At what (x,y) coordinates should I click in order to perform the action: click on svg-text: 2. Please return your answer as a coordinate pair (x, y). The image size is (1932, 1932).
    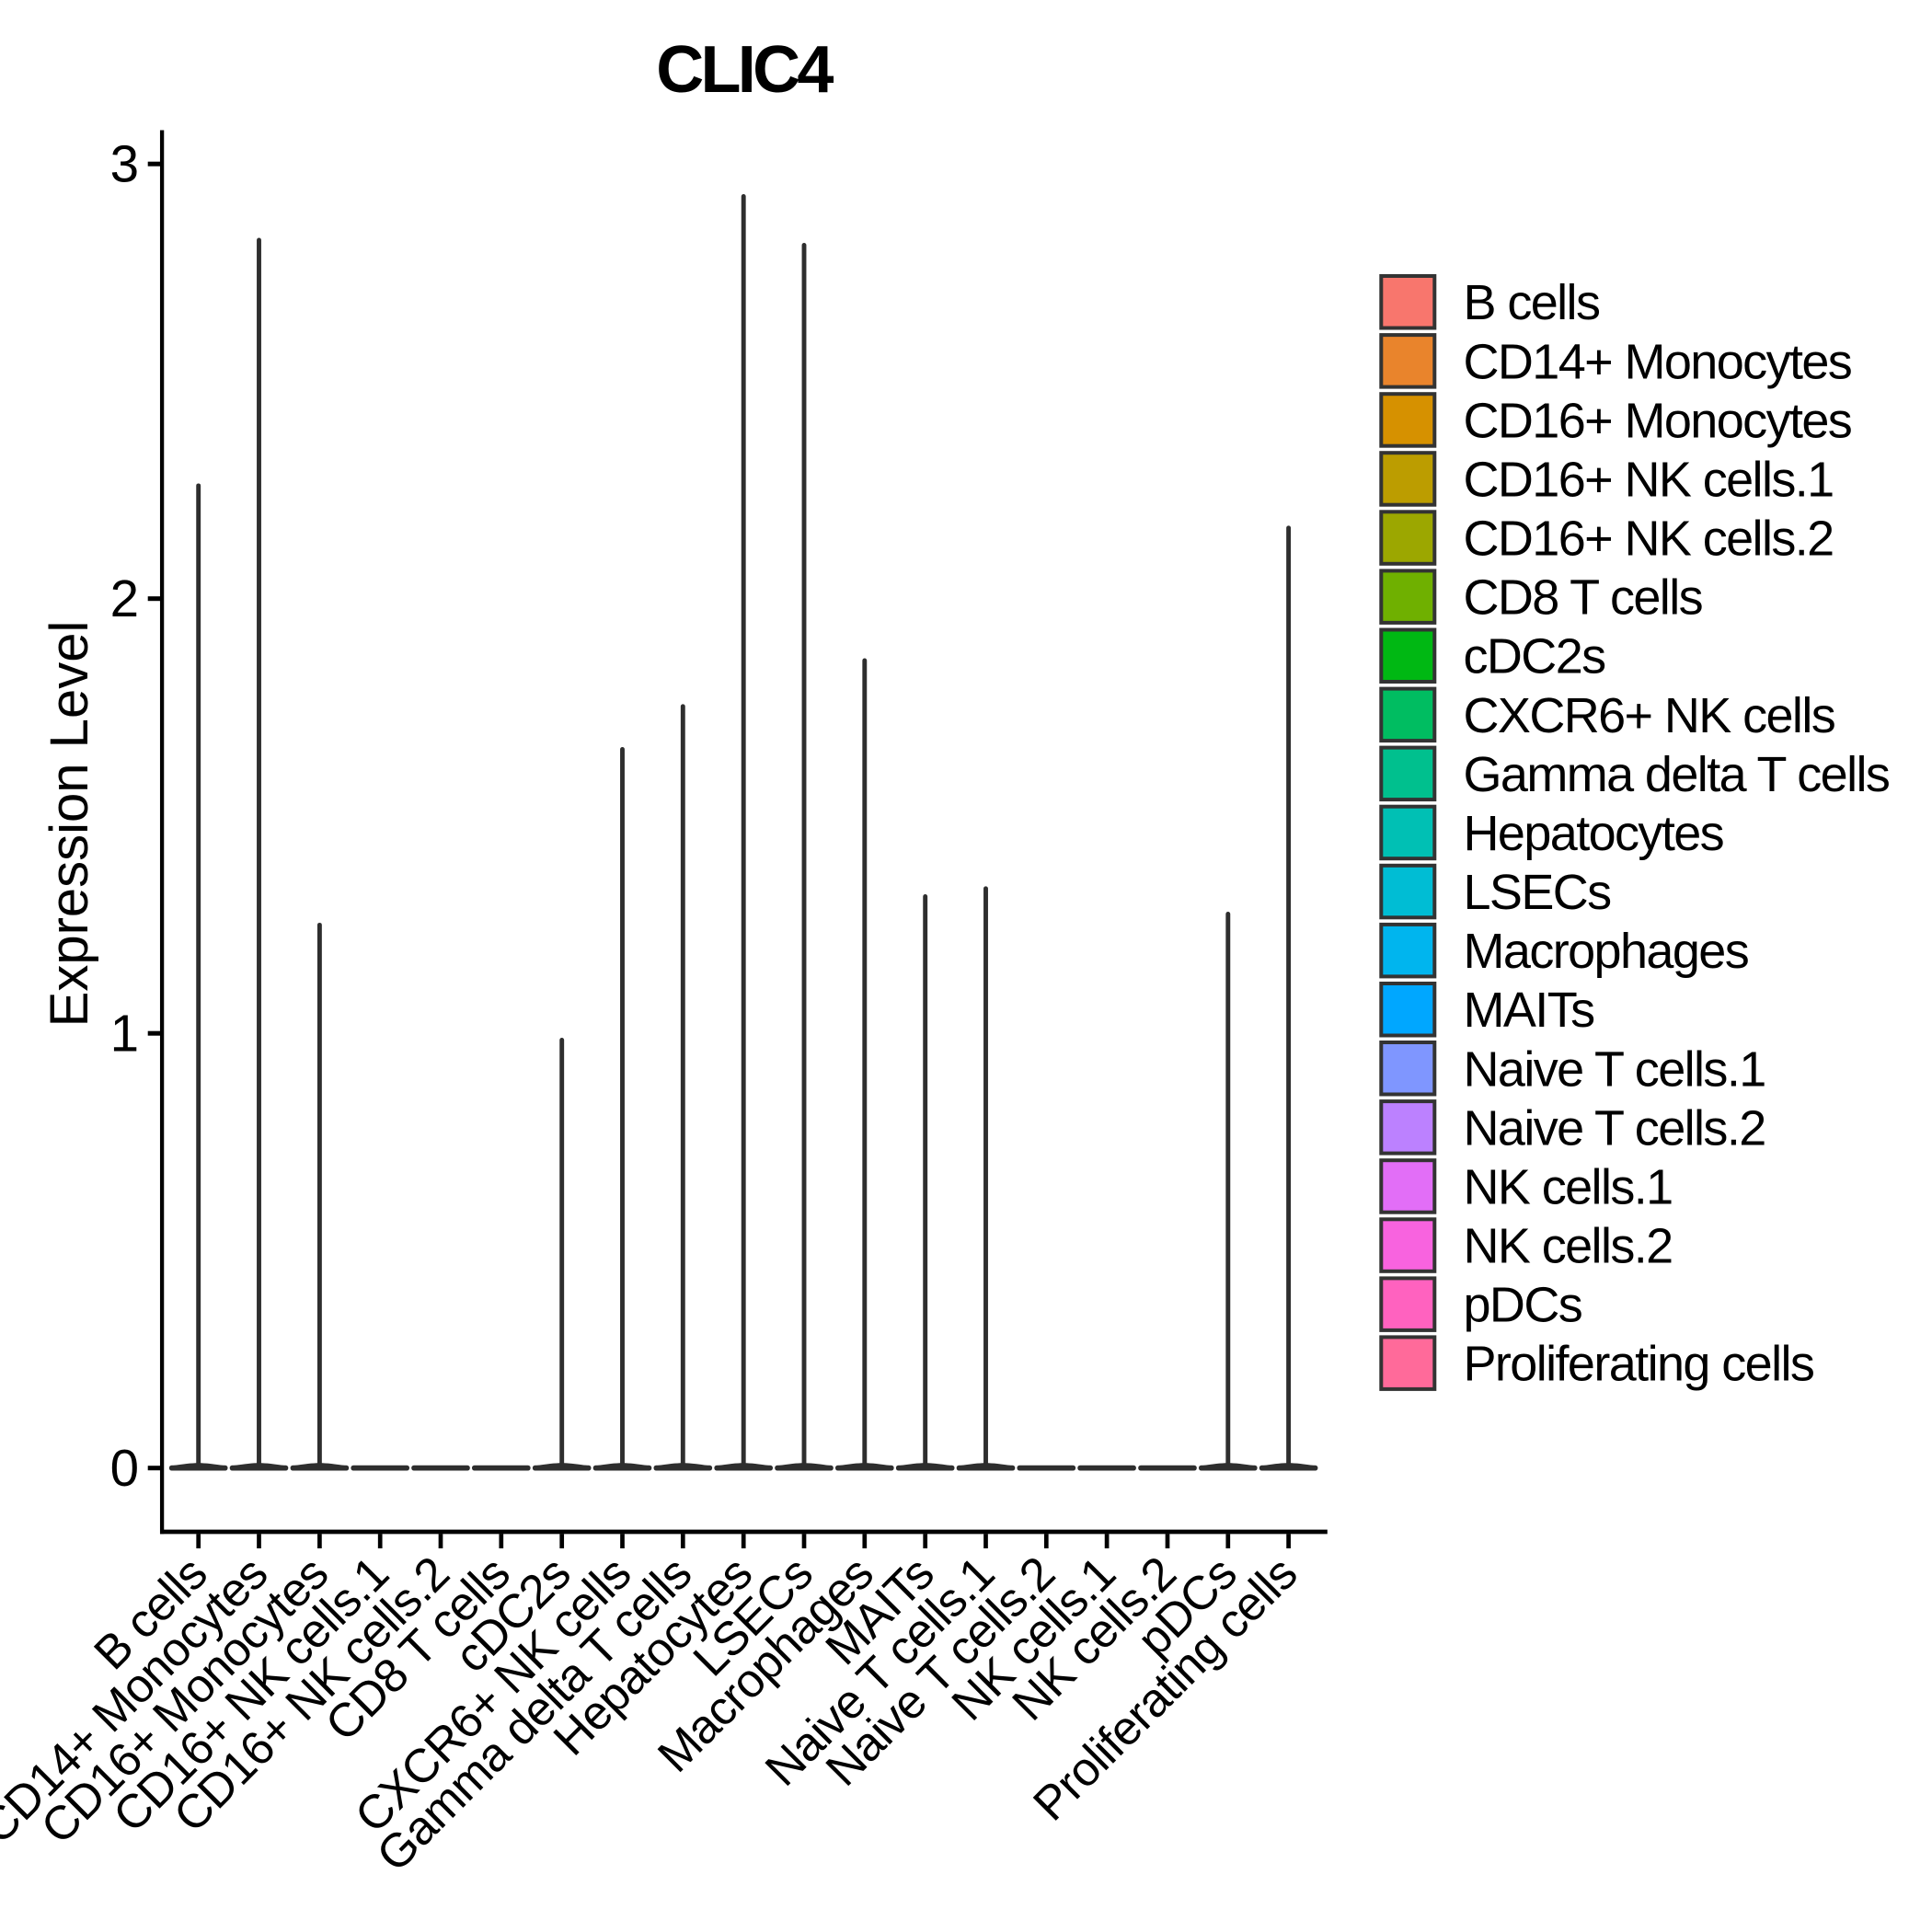
    Looking at the image, I should click on (124, 598).